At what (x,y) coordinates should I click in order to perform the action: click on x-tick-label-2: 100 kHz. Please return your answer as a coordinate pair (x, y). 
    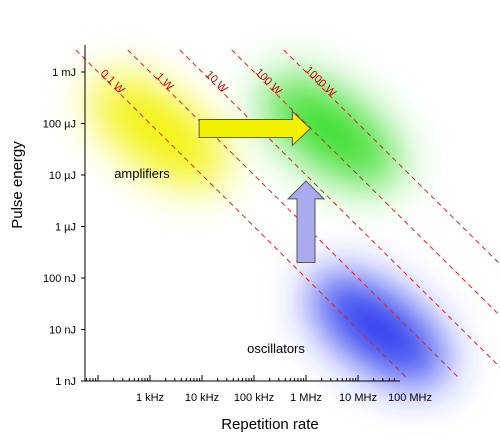
    Looking at the image, I should click on (254, 398).